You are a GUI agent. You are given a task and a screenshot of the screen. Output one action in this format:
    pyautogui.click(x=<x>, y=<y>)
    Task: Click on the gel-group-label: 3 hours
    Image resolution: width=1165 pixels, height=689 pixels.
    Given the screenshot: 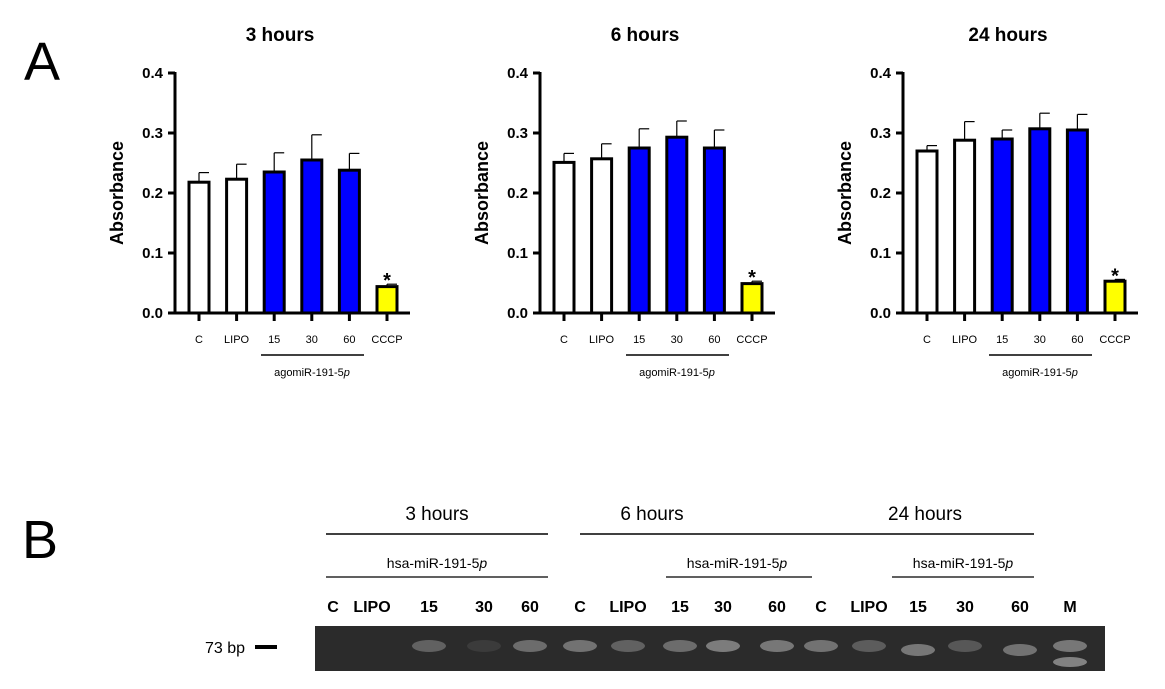 What is the action you would take?
    pyautogui.click(x=436, y=514)
    